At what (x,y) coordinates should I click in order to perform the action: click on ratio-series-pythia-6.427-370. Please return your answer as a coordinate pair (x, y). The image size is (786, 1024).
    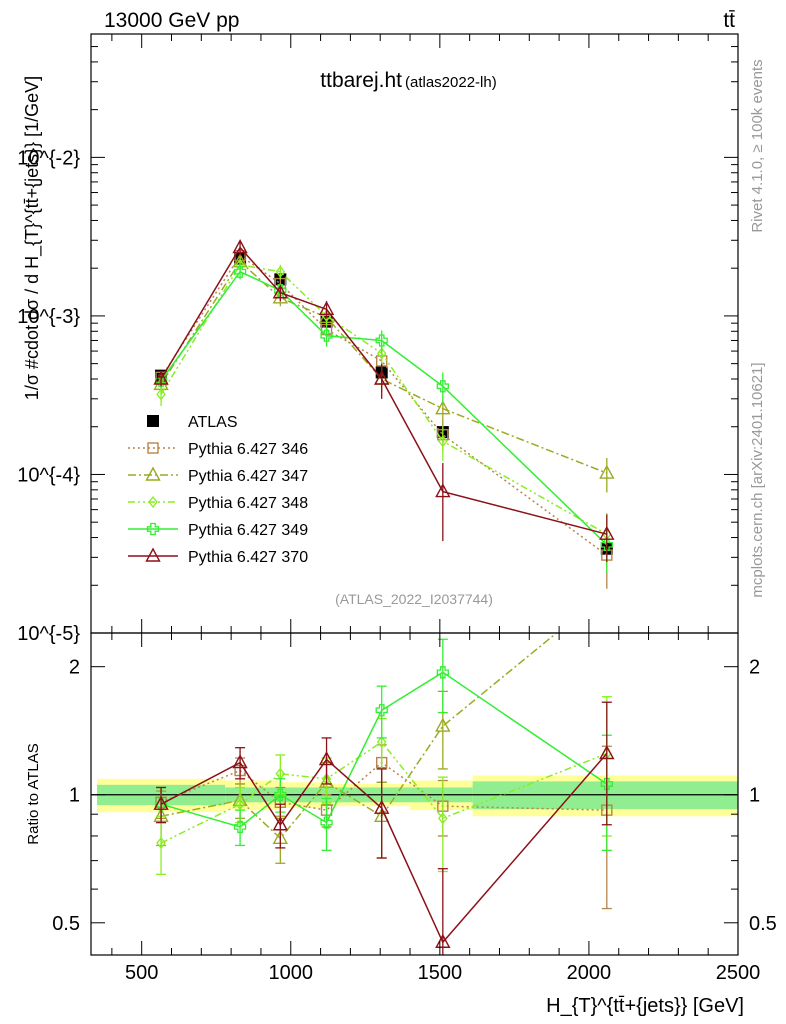
    Looking at the image, I should click on (384, 828).